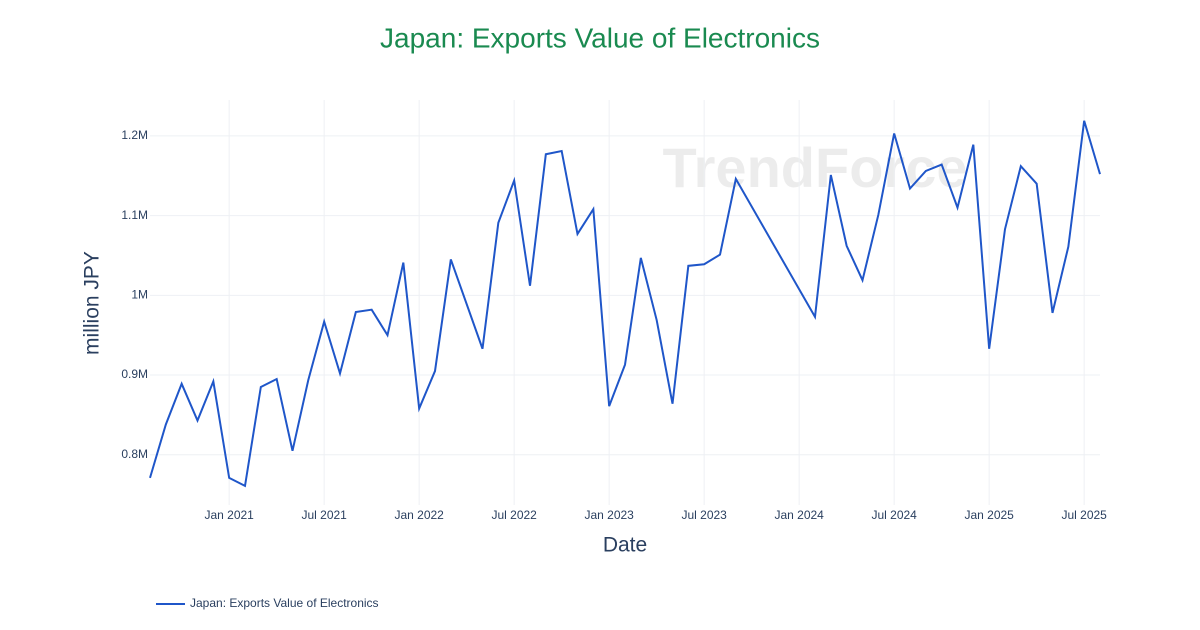 The height and width of the screenshot is (630, 1200). I want to click on x-tick-label: Jan 2023, so click(609, 515).